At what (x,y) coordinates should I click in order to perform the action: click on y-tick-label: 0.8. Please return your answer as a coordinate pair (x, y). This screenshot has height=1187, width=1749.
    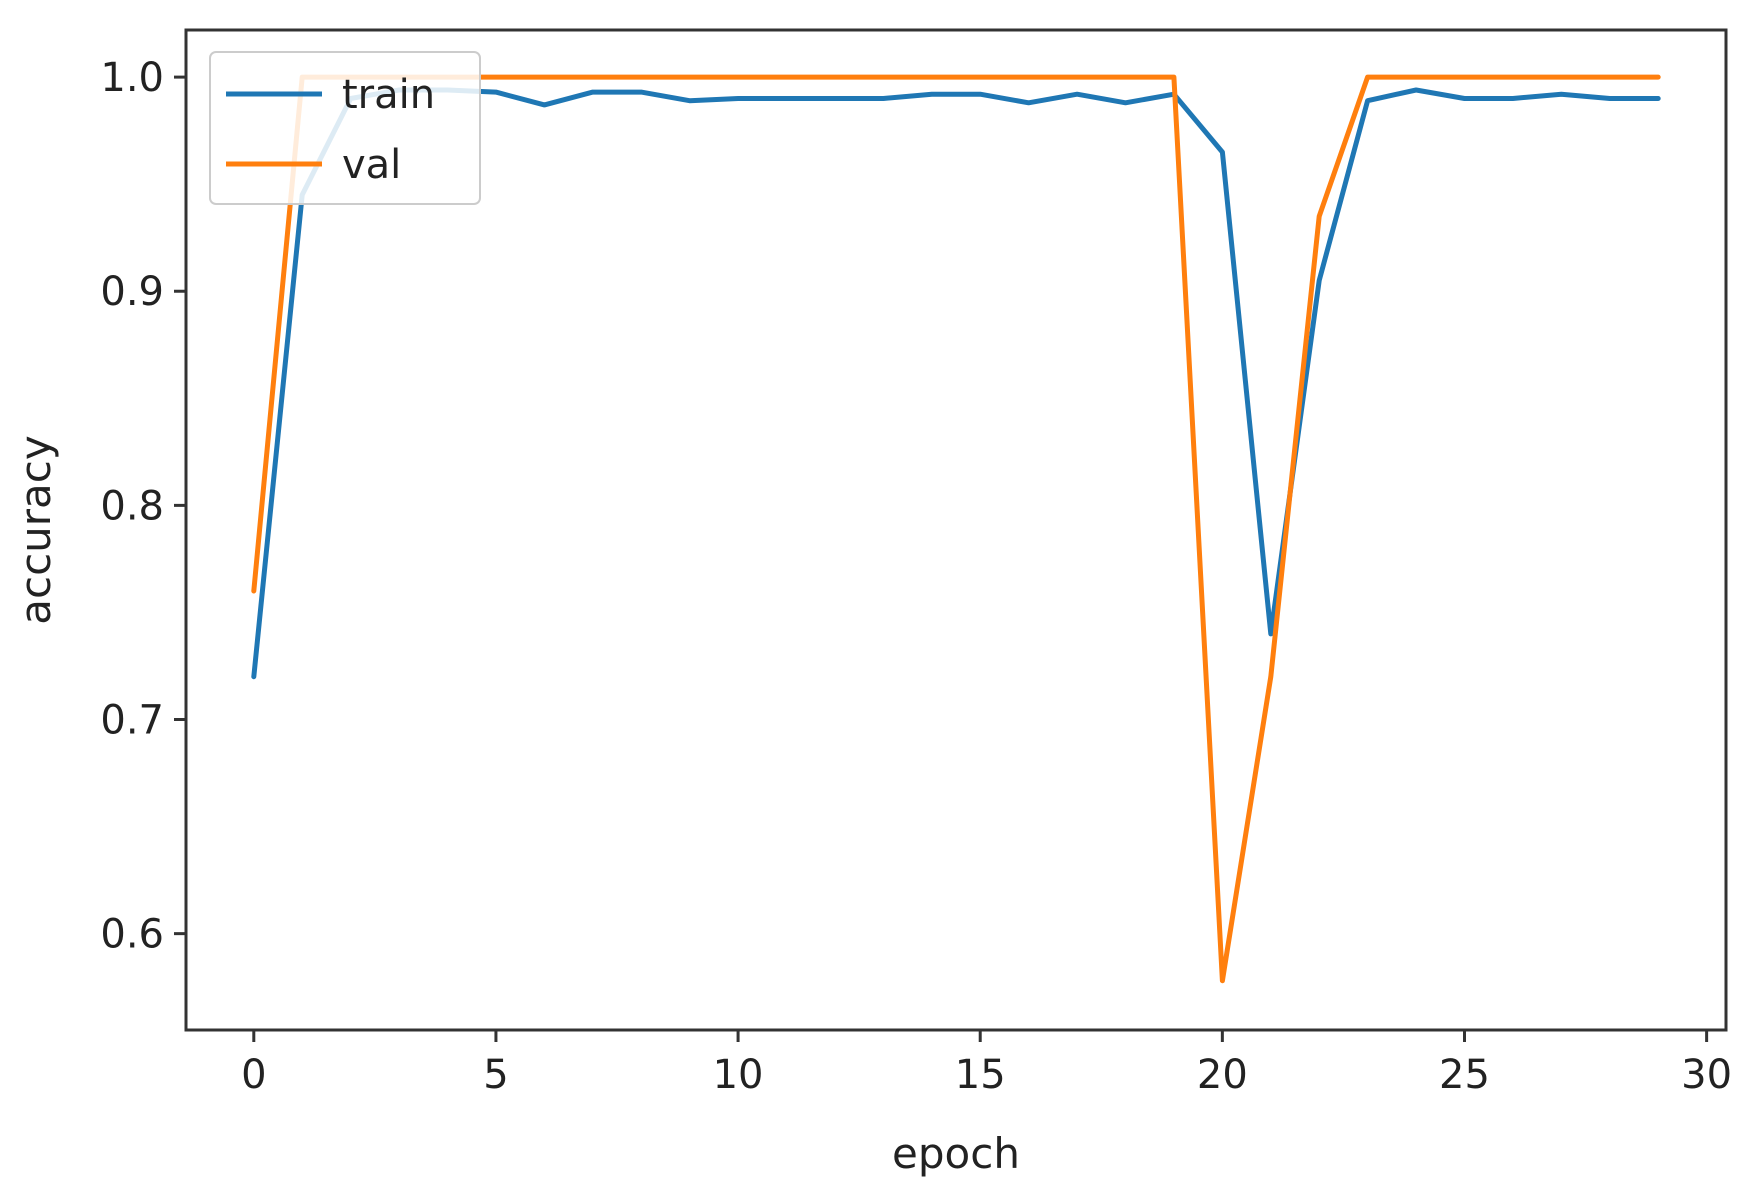
    Looking at the image, I should click on (132, 506).